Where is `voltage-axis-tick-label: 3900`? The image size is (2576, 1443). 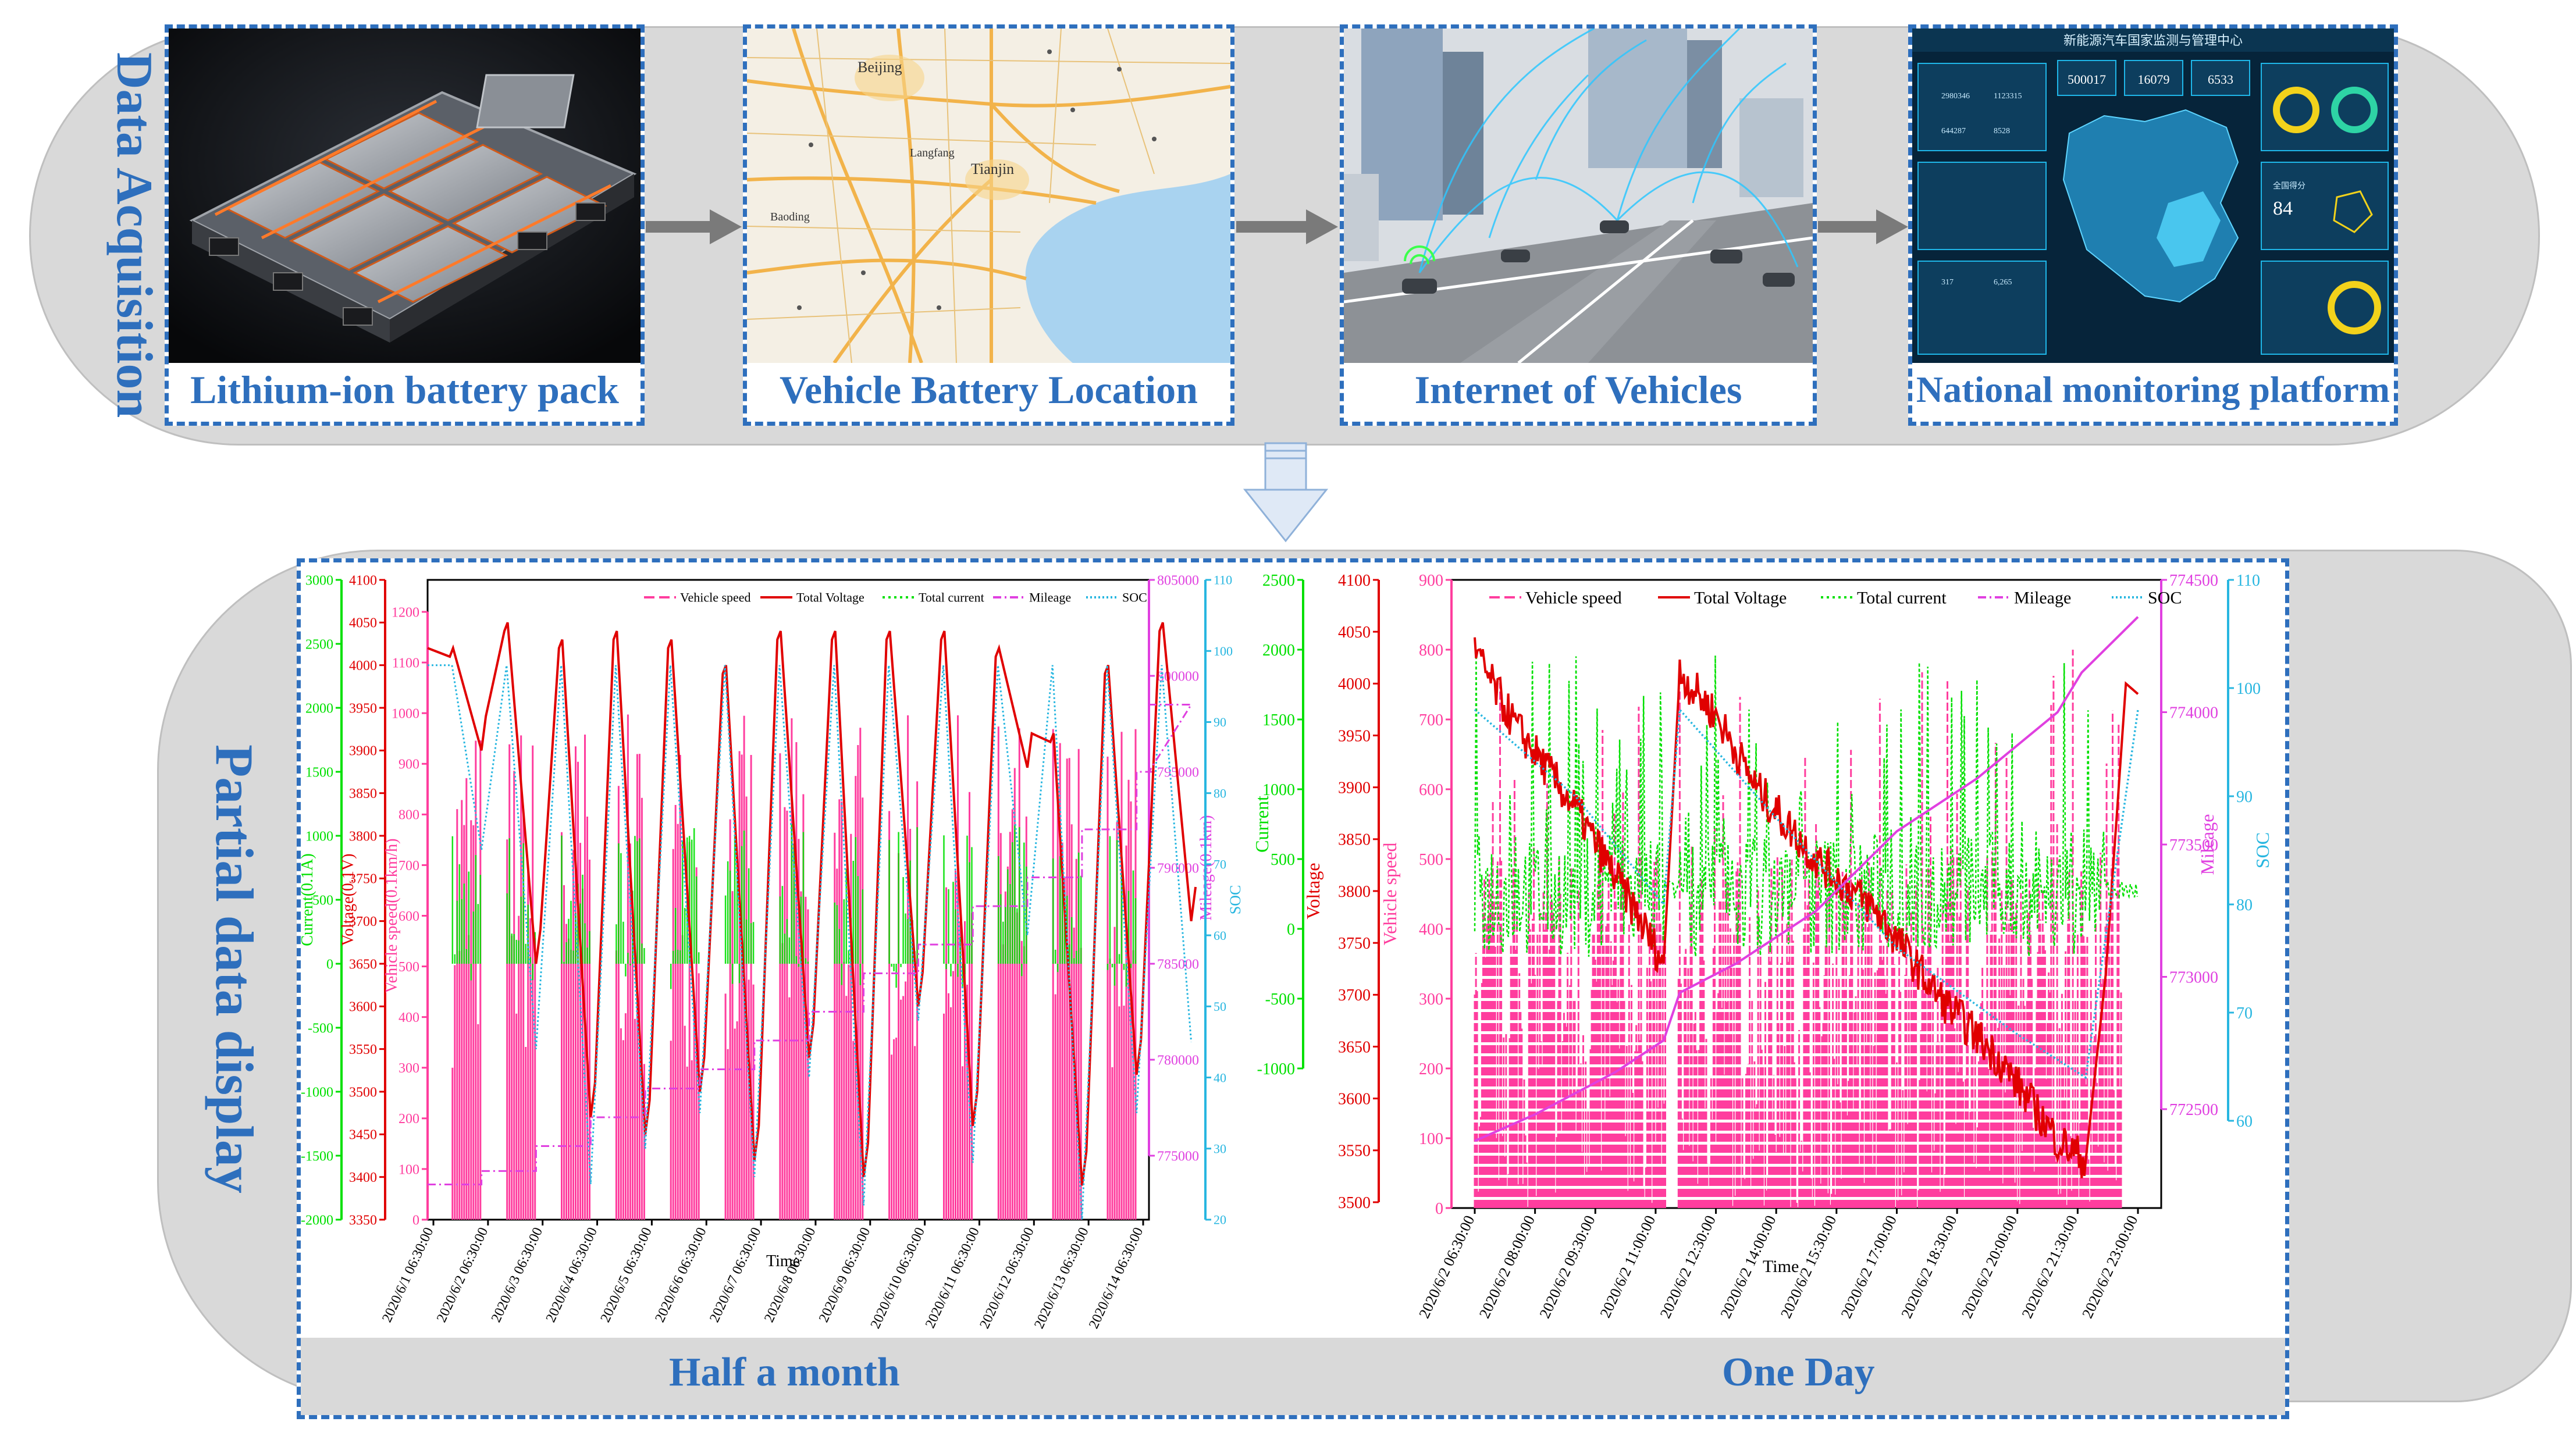
voltage-axis-tick-label: 3900 is located at coordinates (1354, 788).